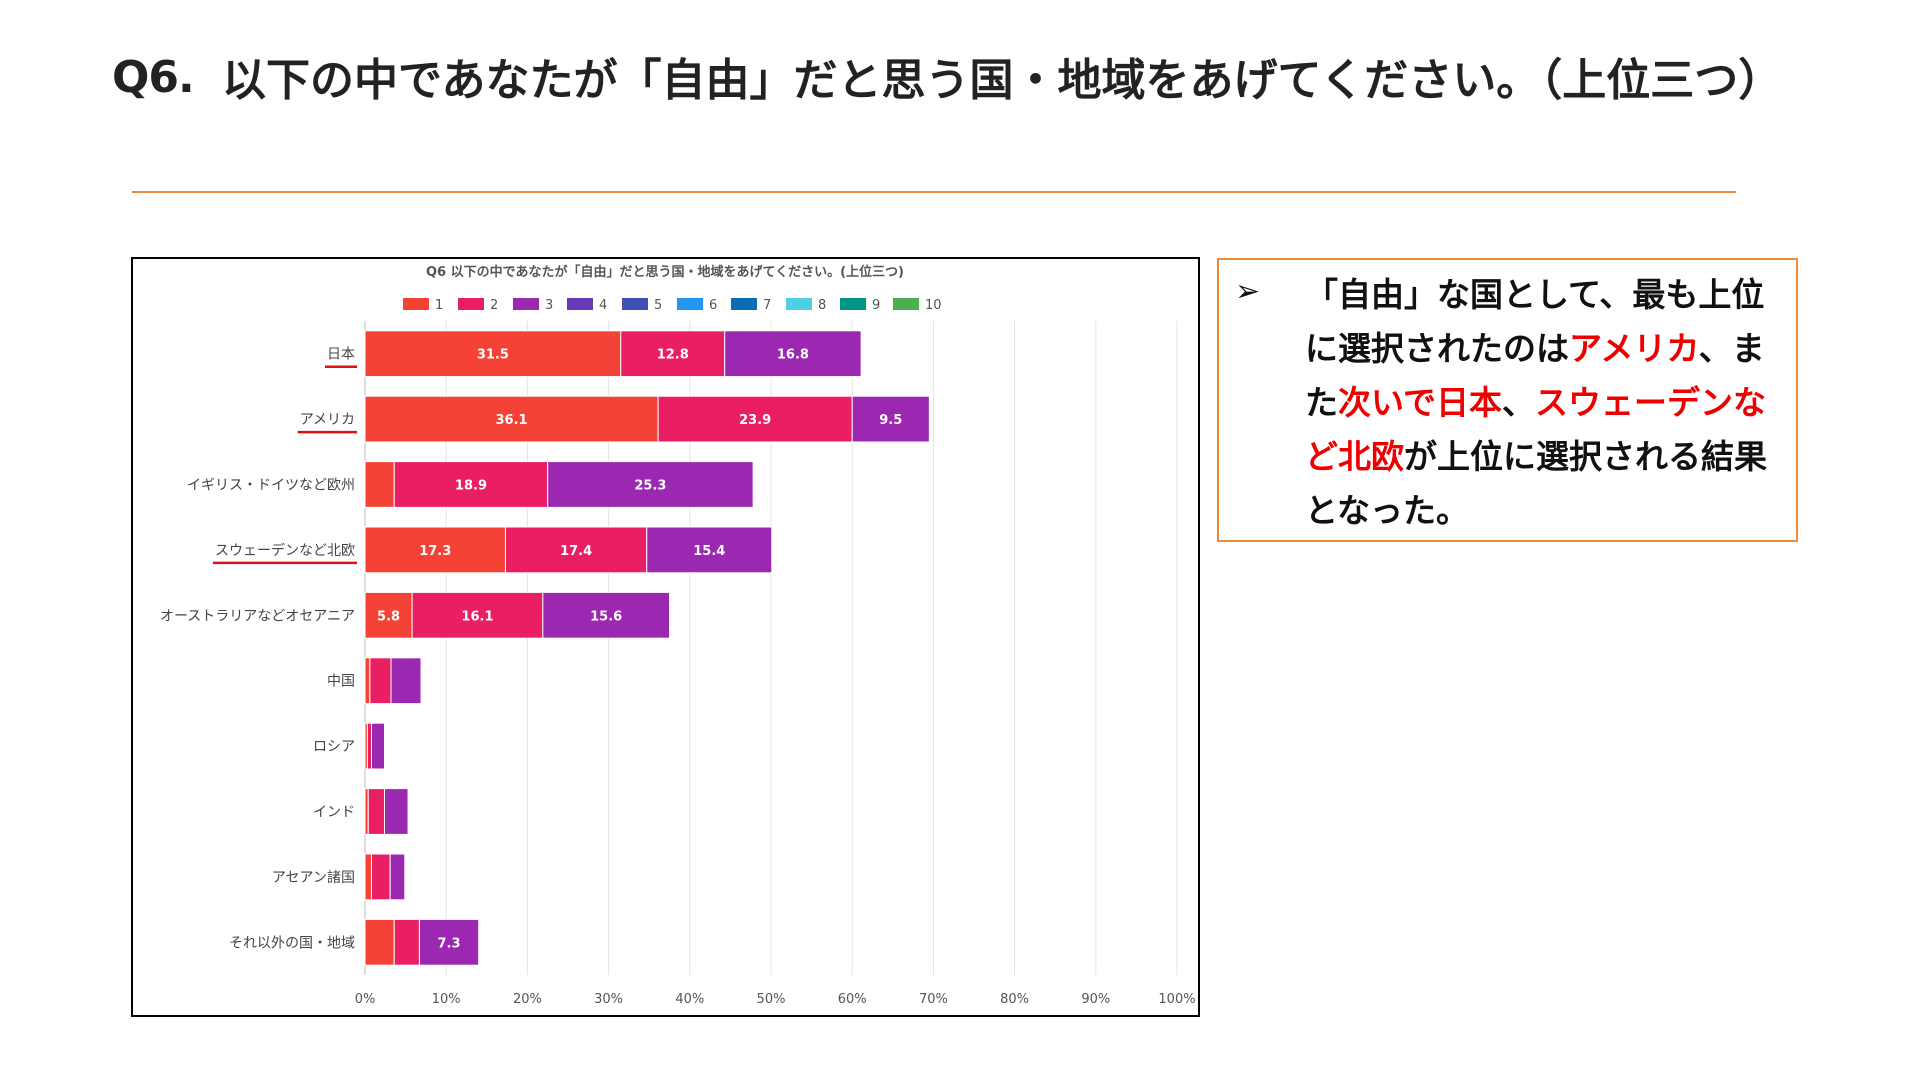 The width and height of the screenshot is (1920, 1080). I want to click on data-label: 25.3, so click(650, 486).